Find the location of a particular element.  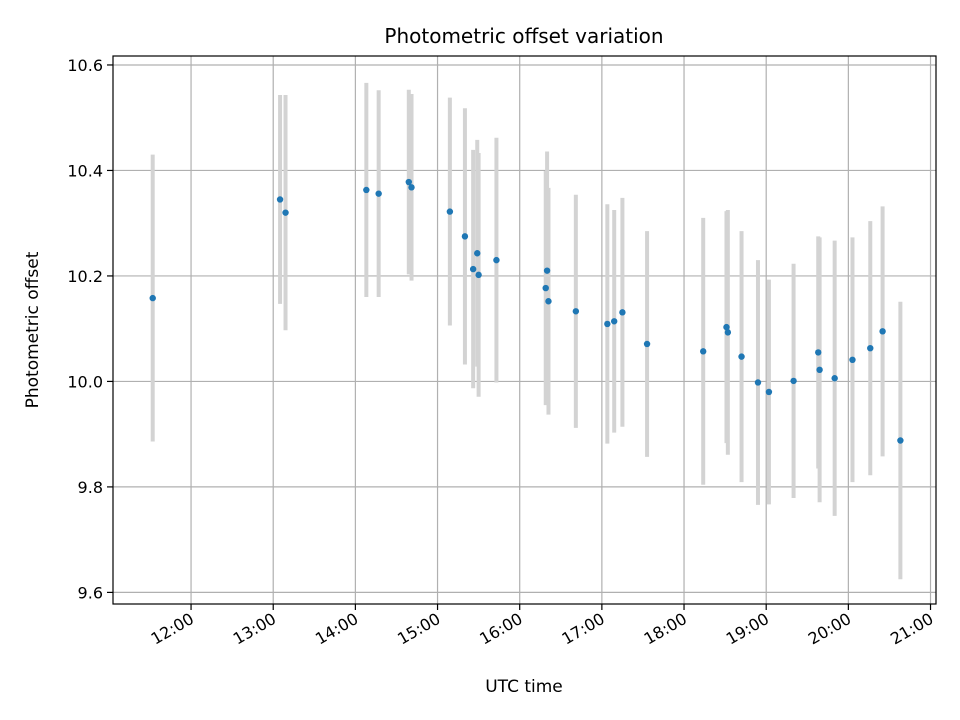

x-axis-title: UTC time is located at coordinates (524, 687).